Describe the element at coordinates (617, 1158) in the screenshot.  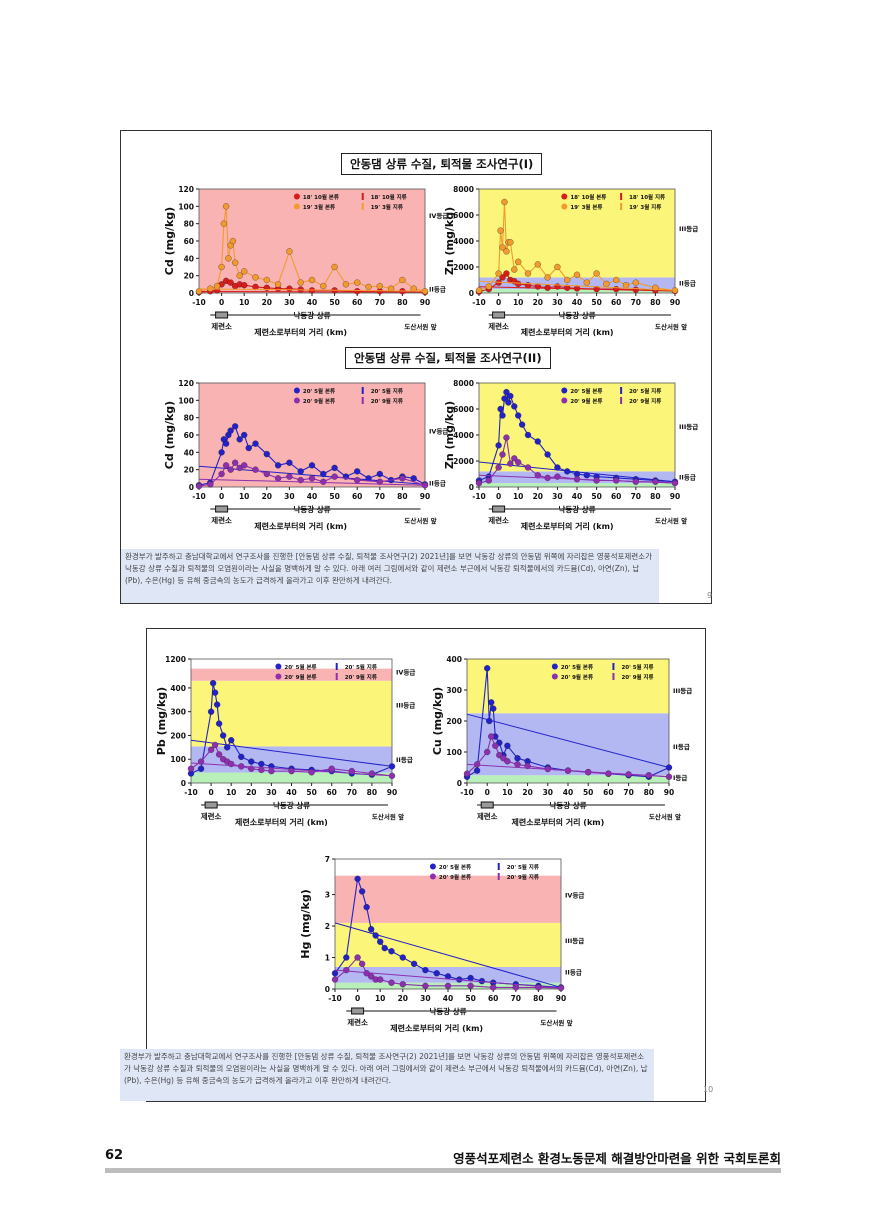
I see `footer-title: 영풍석포제련소 환경노동문제 해결방안마련을 위한 국회토론회` at that location.